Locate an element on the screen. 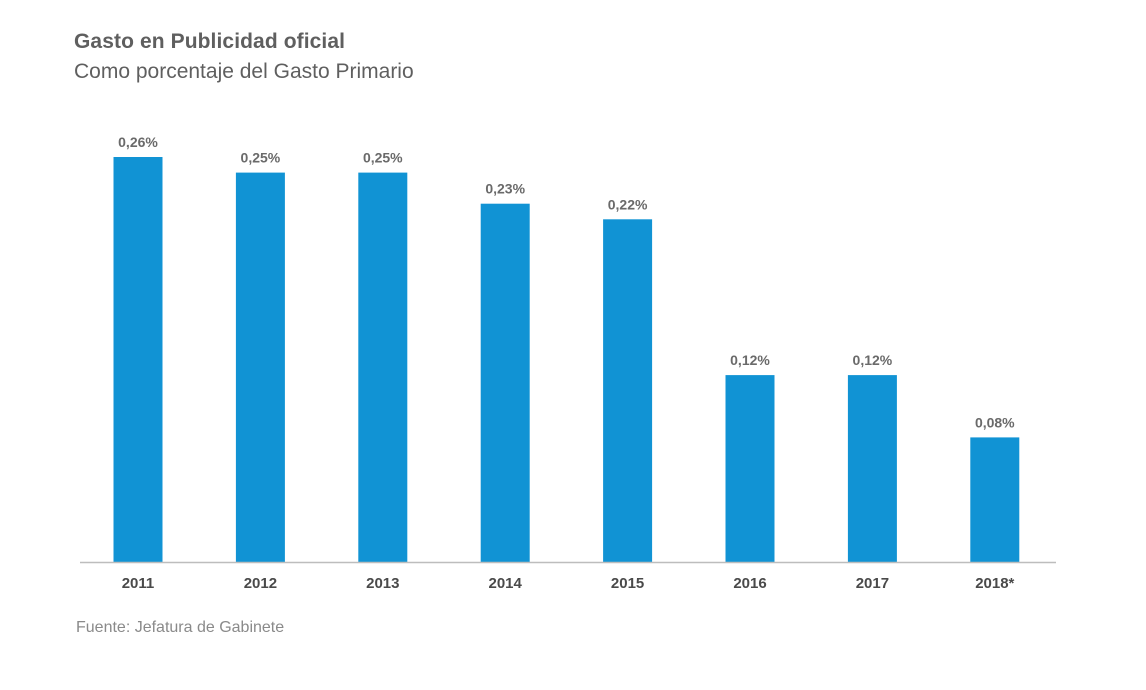 The width and height of the screenshot is (1146, 690). x-tick-label: 2016 is located at coordinates (749, 583).